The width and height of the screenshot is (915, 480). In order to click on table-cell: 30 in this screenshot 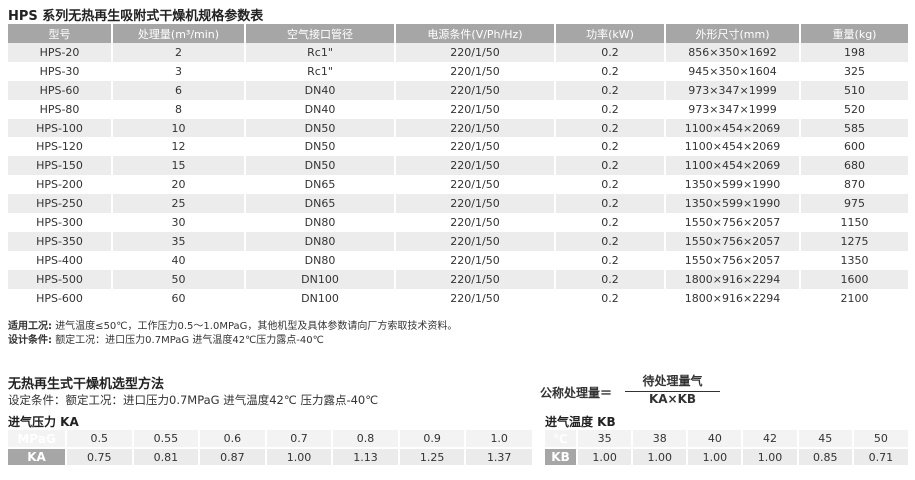, I will do `click(178, 222)`.